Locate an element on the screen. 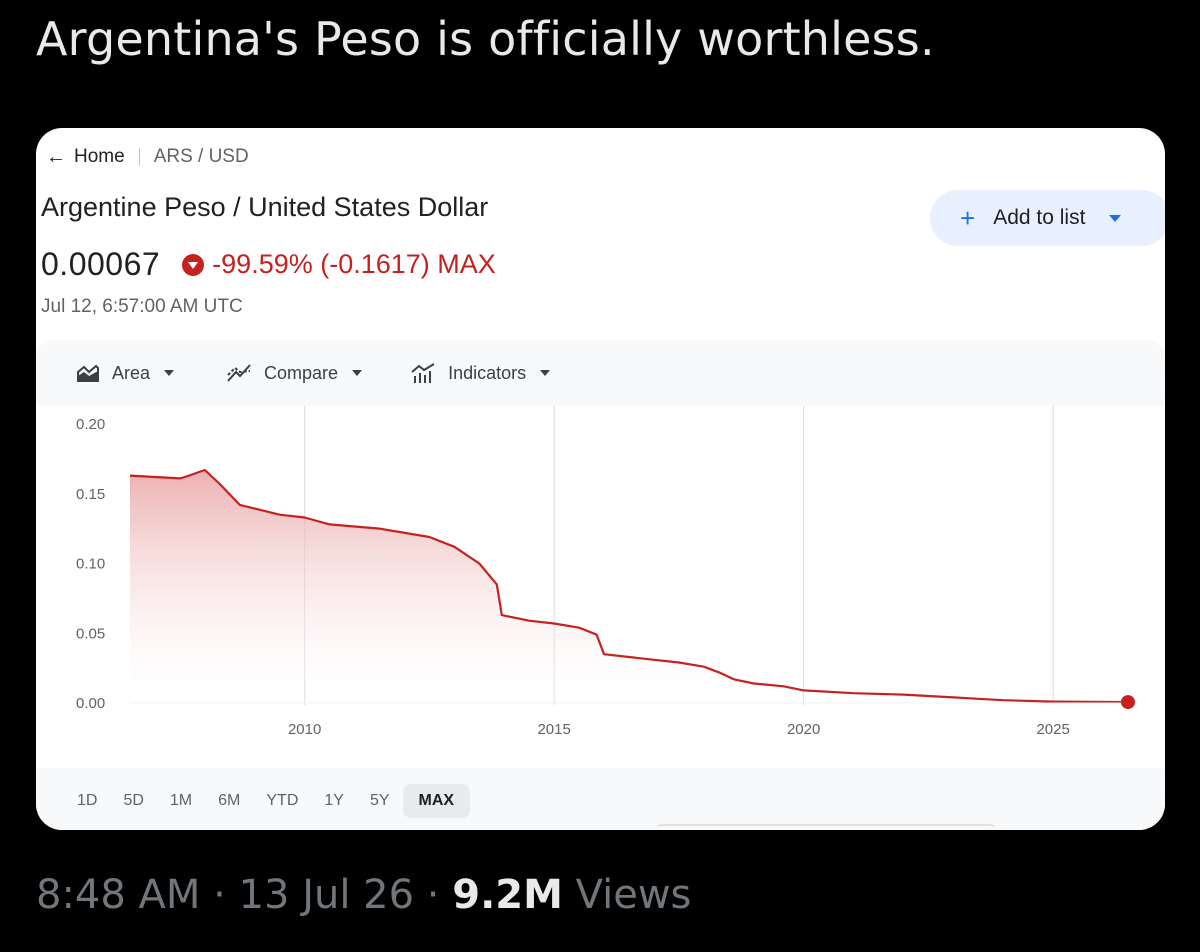 This screenshot has width=1200, height=952. y-tick-label: 0.05 is located at coordinates (90, 633).